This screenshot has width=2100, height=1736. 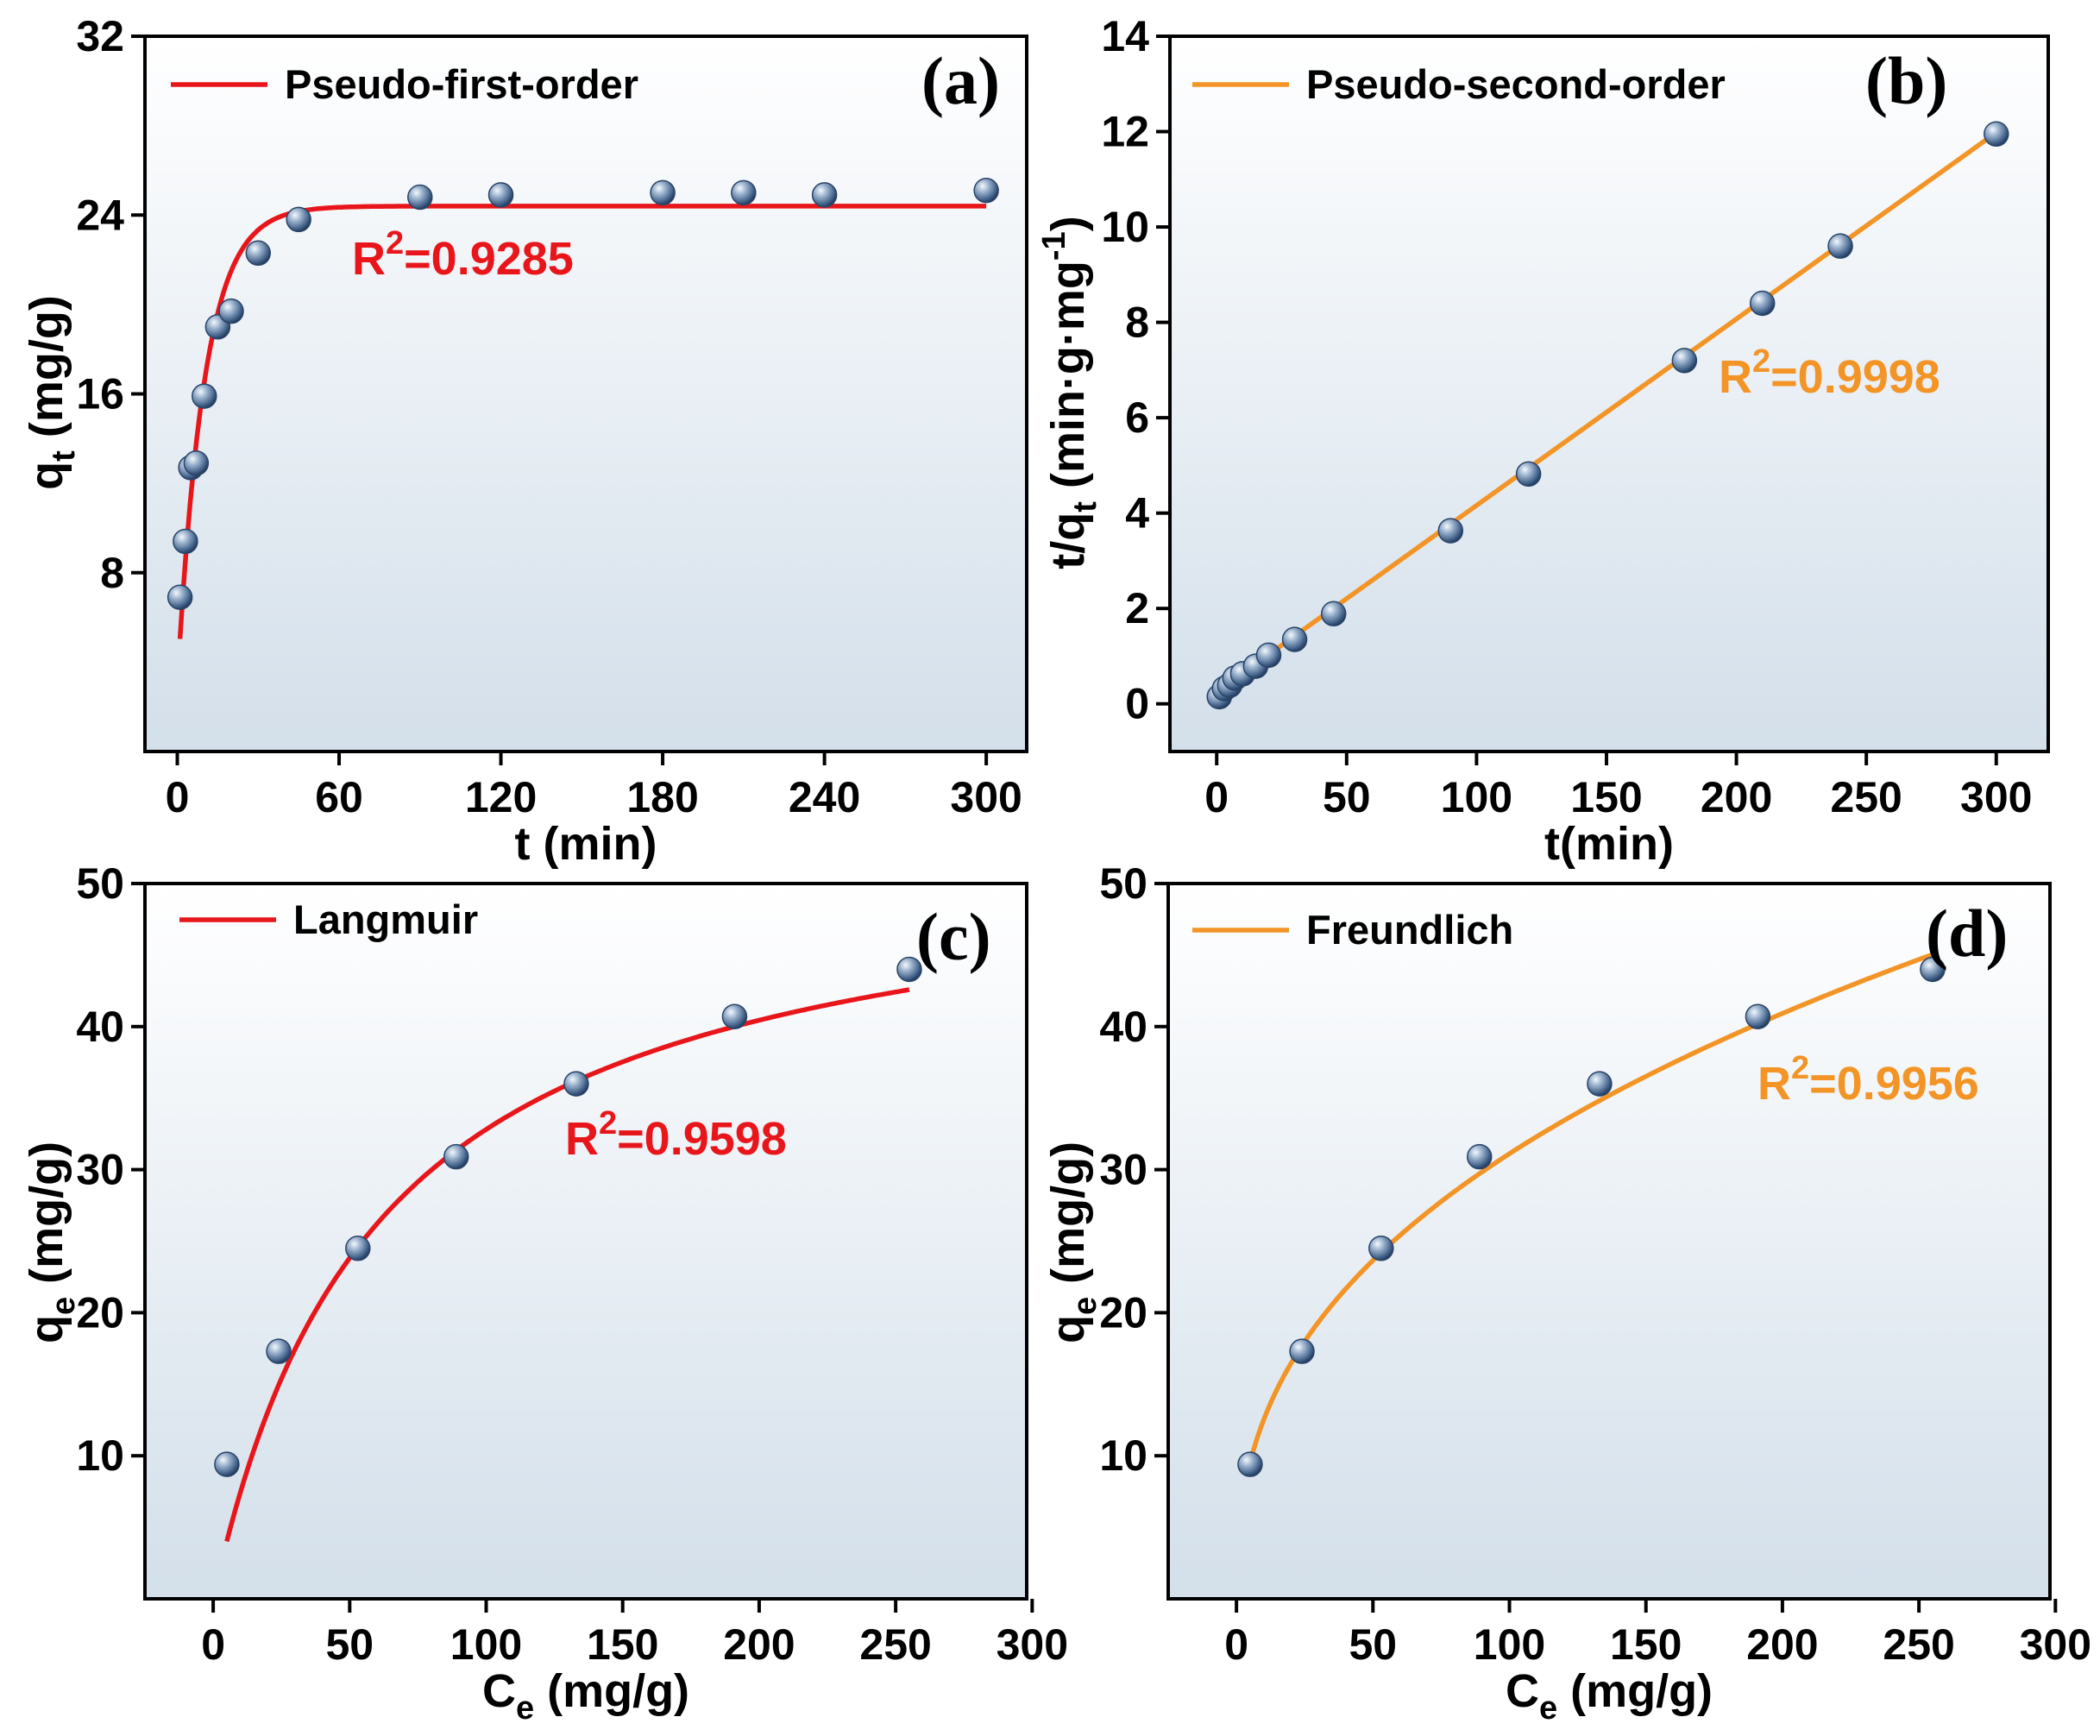 What do you see at coordinates (1894, 1084) in the screenshot?
I see `r2-value: =0.9956` at bounding box center [1894, 1084].